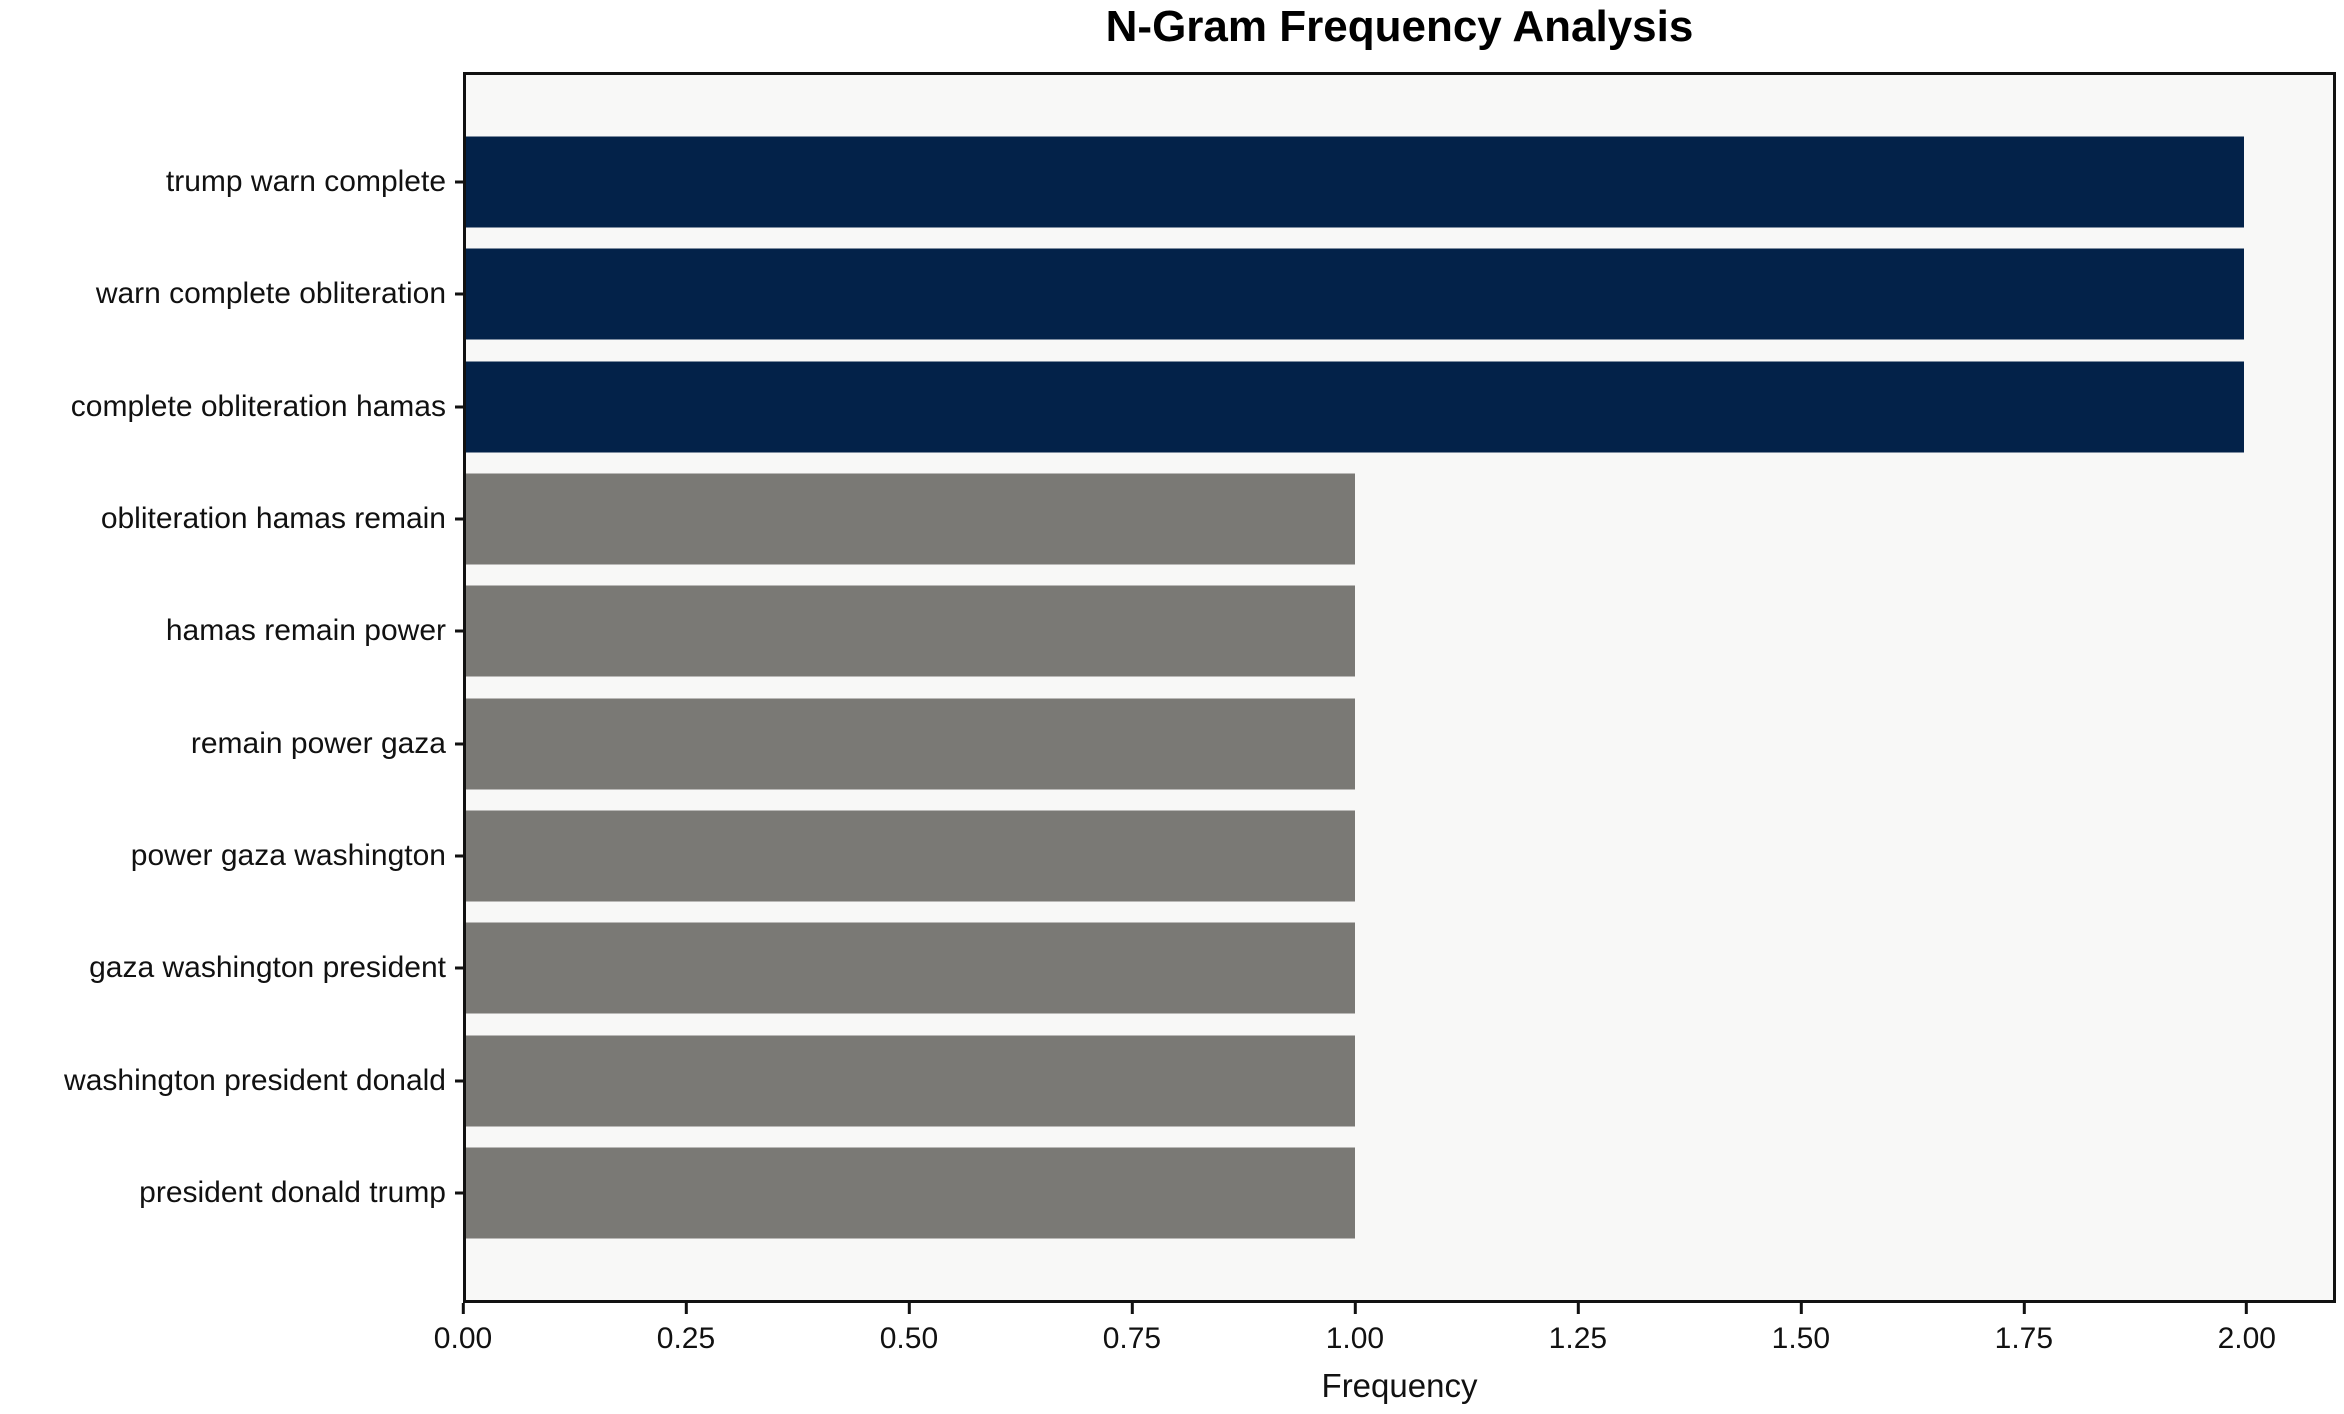 The width and height of the screenshot is (2344, 1414). Describe the element at coordinates (463, 1338) in the screenshot. I see `x-tick-label: 0.00` at that location.